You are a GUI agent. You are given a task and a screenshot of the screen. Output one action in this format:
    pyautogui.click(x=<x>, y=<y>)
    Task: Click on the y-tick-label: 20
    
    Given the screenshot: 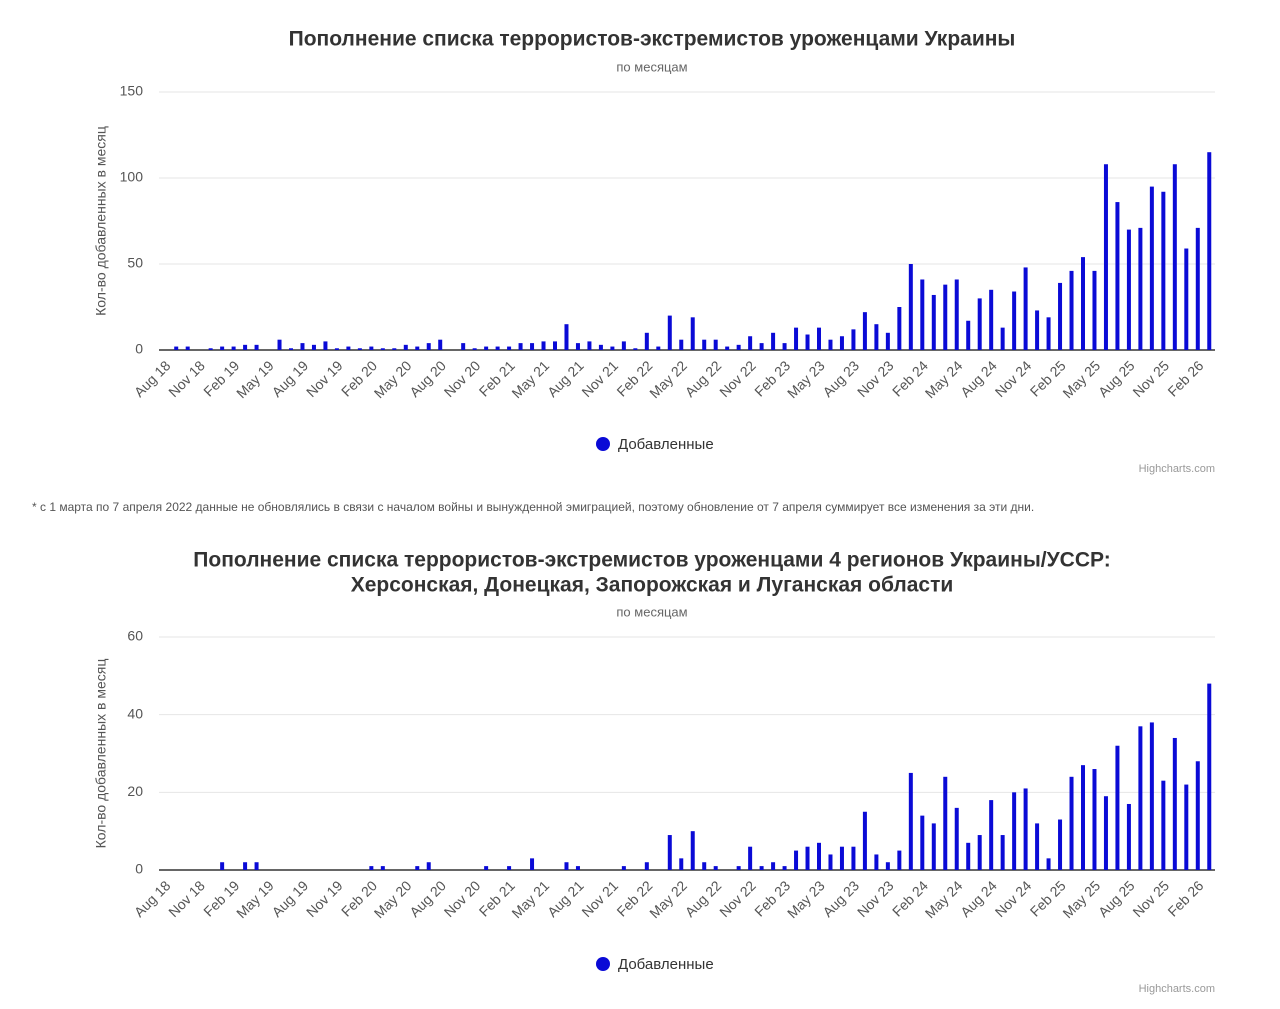 What is the action you would take?
    pyautogui.click(x=135, y=791)
    